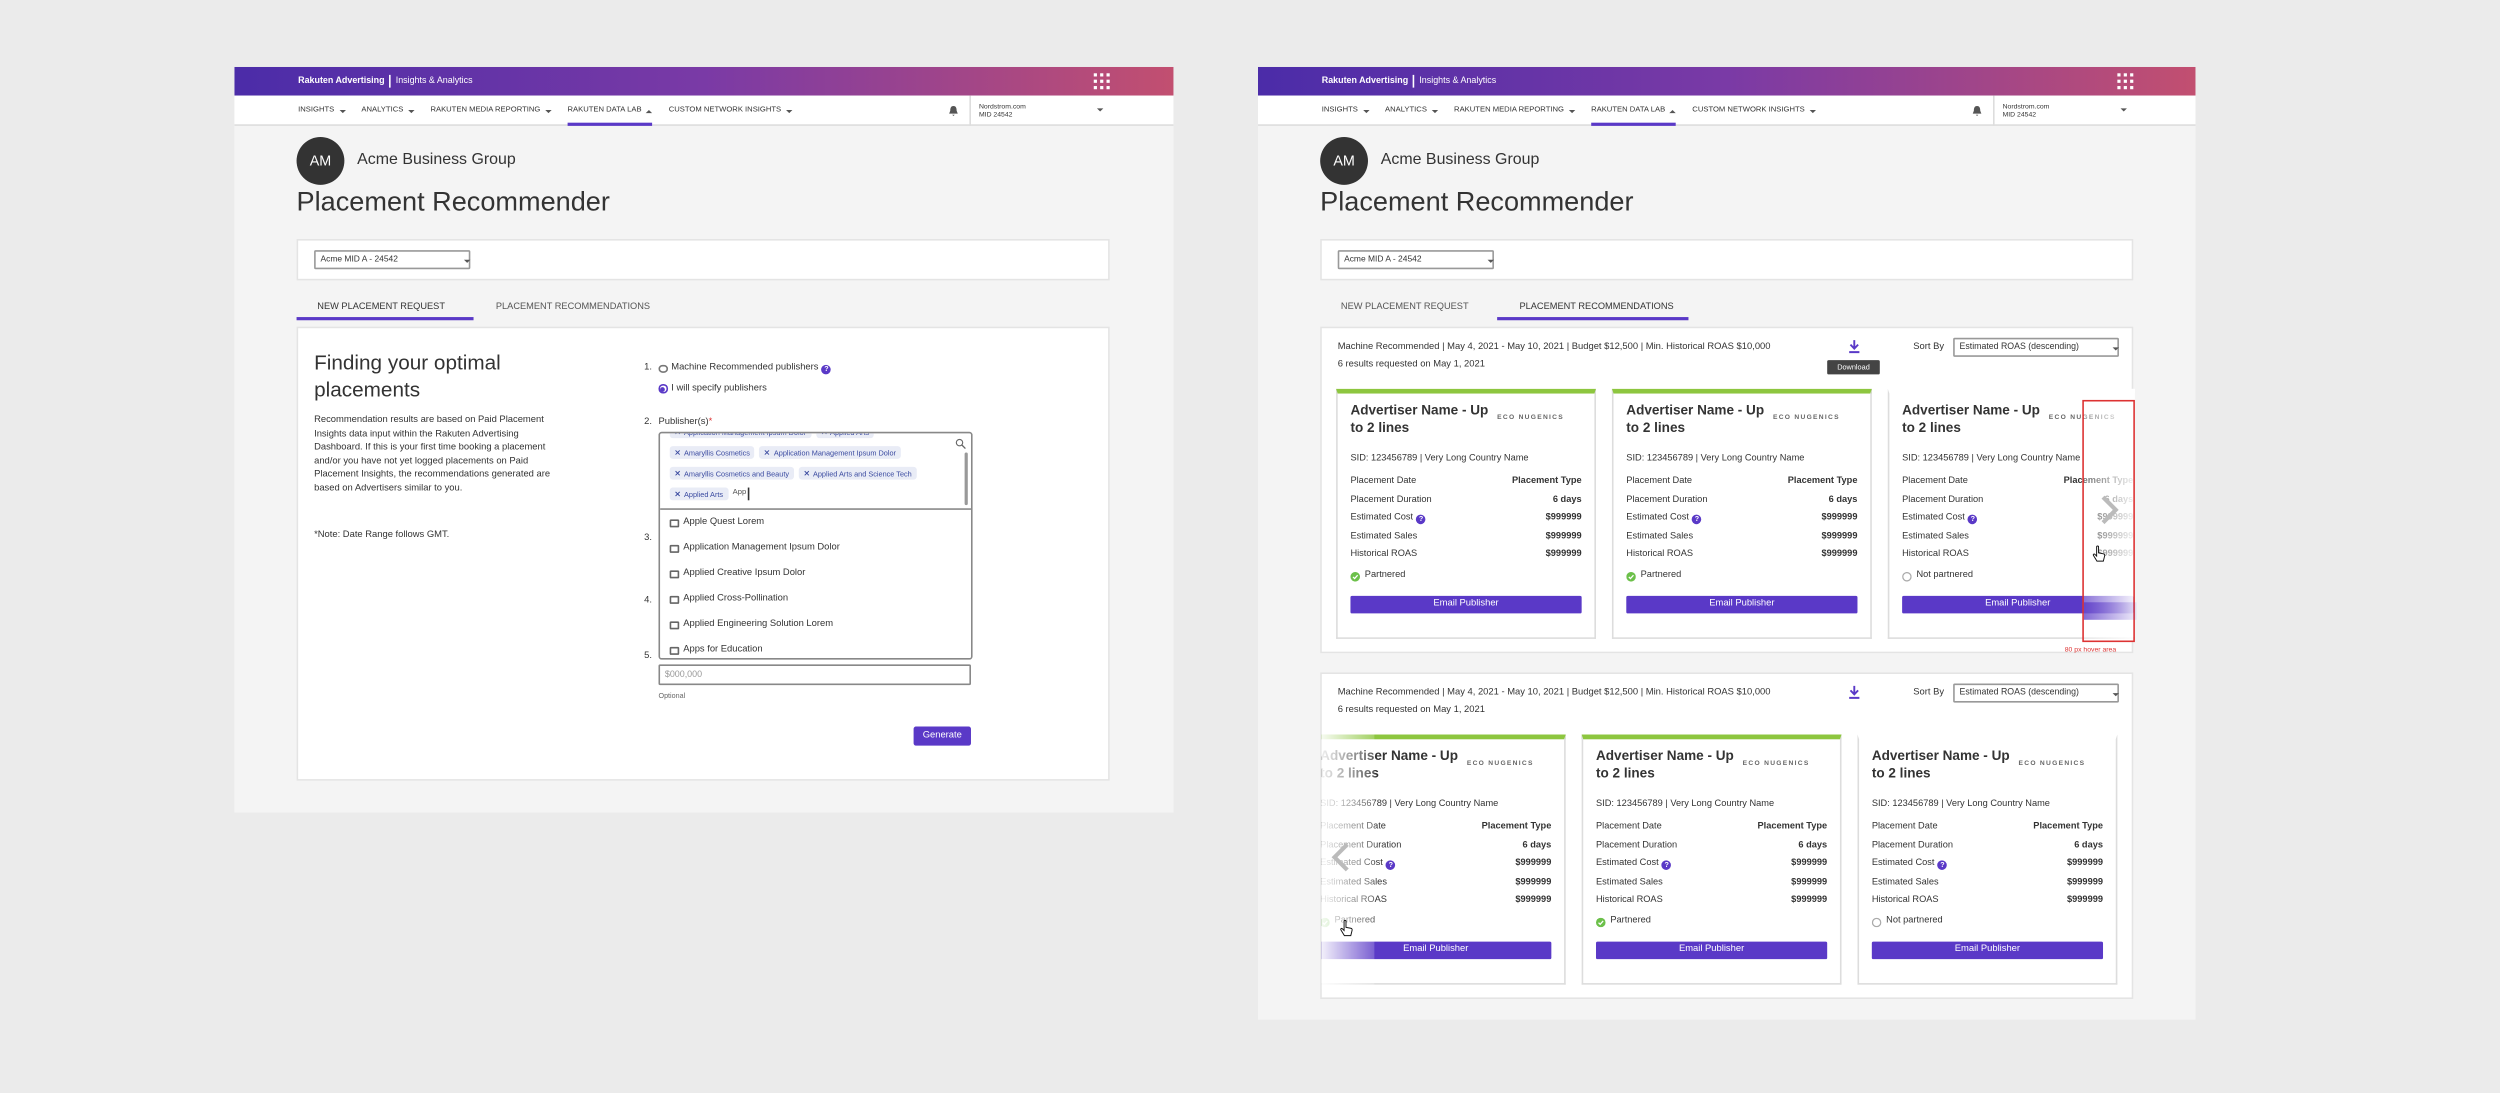  Describe the element at coordinates (712, 452) in the screenshot. I see `chip: Amaryllis Cosmetics` at that location.